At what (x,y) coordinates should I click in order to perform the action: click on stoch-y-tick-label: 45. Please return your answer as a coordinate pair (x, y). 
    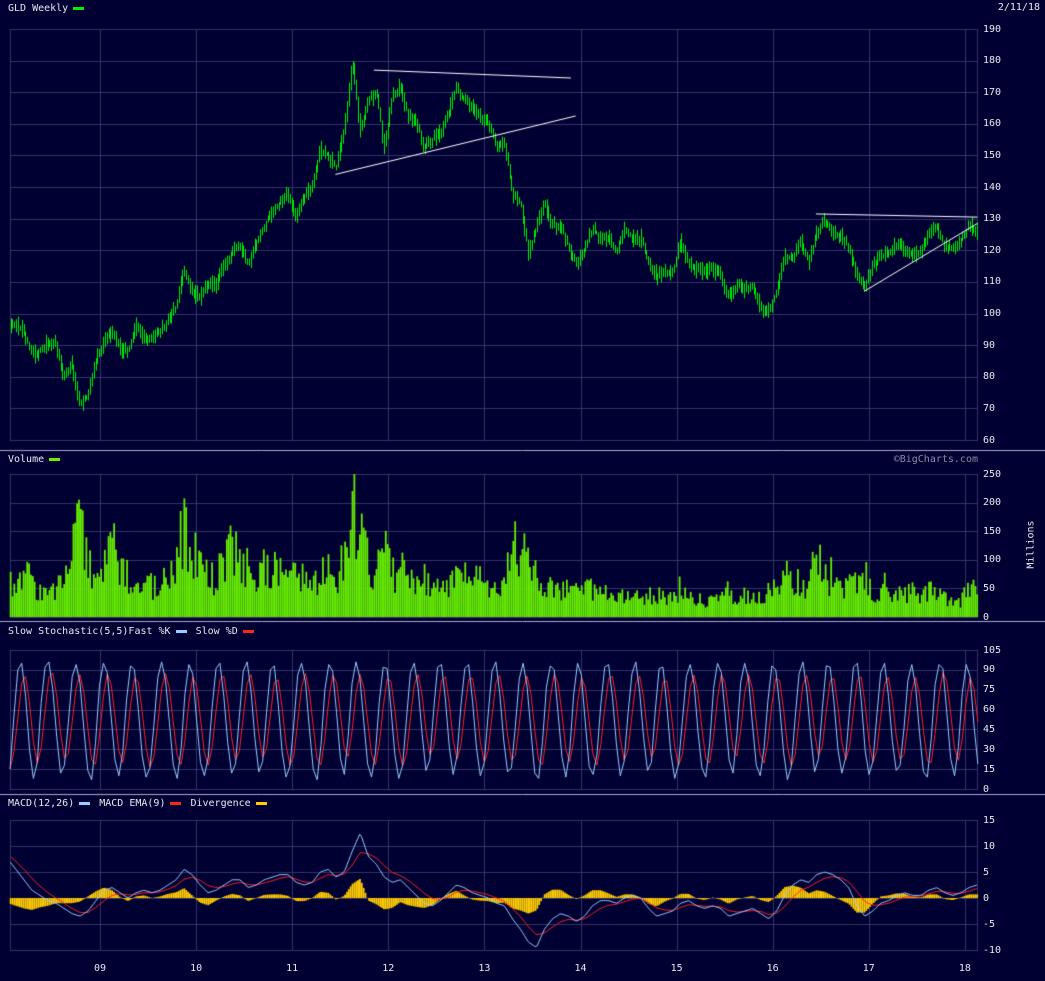
    Looking at the image, I should click on (989, 729).